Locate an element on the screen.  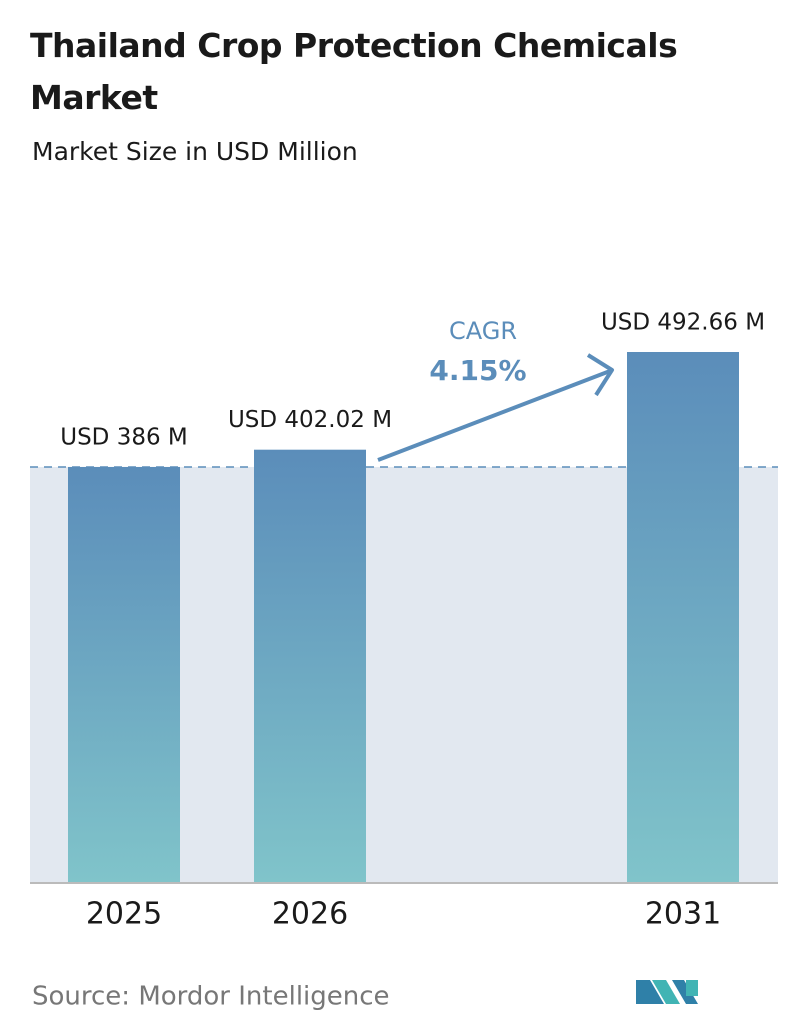
value-label: USD 386 M is located at coordinates (124, 437).